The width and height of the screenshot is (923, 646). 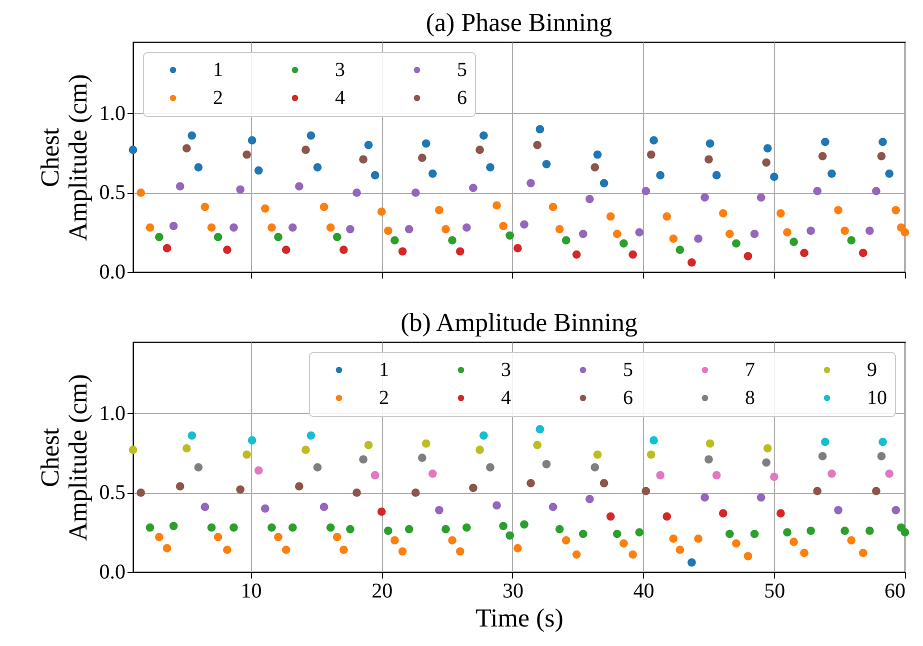 What do you see at coordinates (895, 590) in the screenshot?
I see `x-tick-label: 60` at bounding box center [895, 590].